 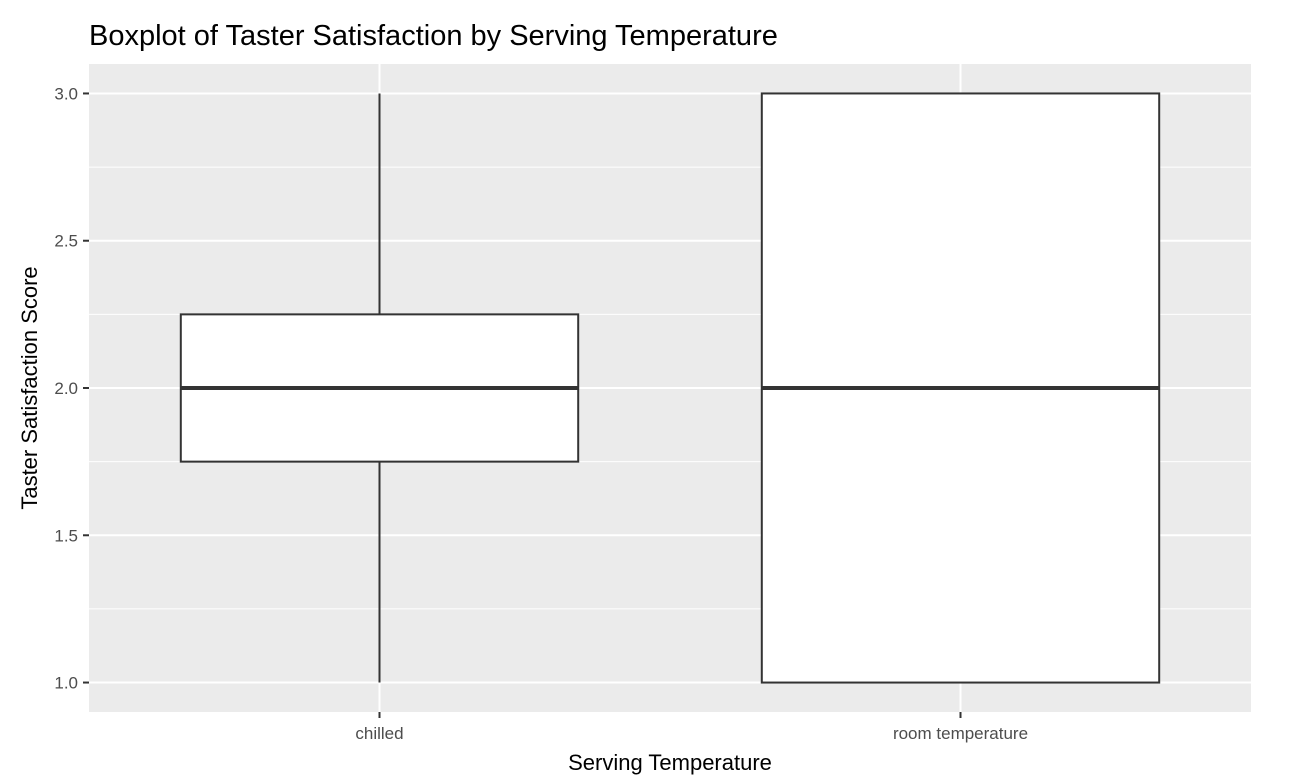 What do you see at coordinates (66, 93) in the screenshot?
I see `y-tick-label: 3.0` at bounding box center [66, 93].